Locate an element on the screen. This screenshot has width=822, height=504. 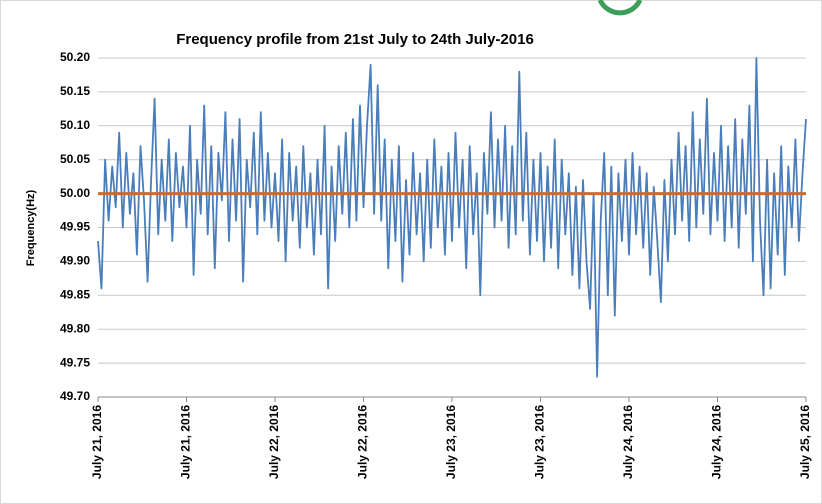
y-tick-label: 49.75 is located at coordinates (75, 362).